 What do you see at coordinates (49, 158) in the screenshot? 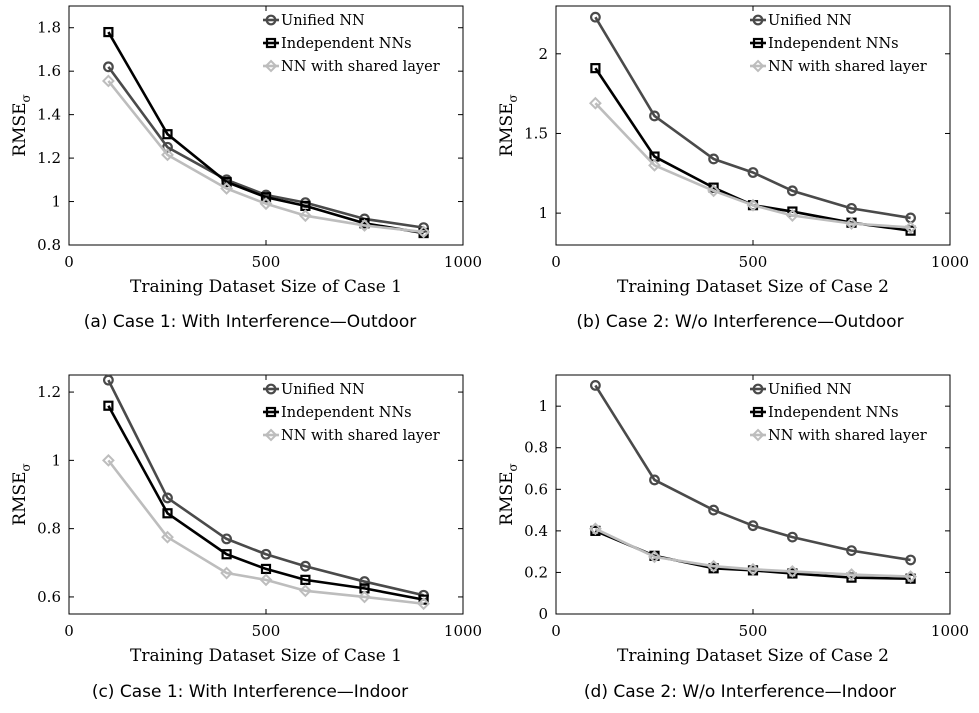
I see `chart-a-ytick-label: 1.2` at bounding box center [49, 158].